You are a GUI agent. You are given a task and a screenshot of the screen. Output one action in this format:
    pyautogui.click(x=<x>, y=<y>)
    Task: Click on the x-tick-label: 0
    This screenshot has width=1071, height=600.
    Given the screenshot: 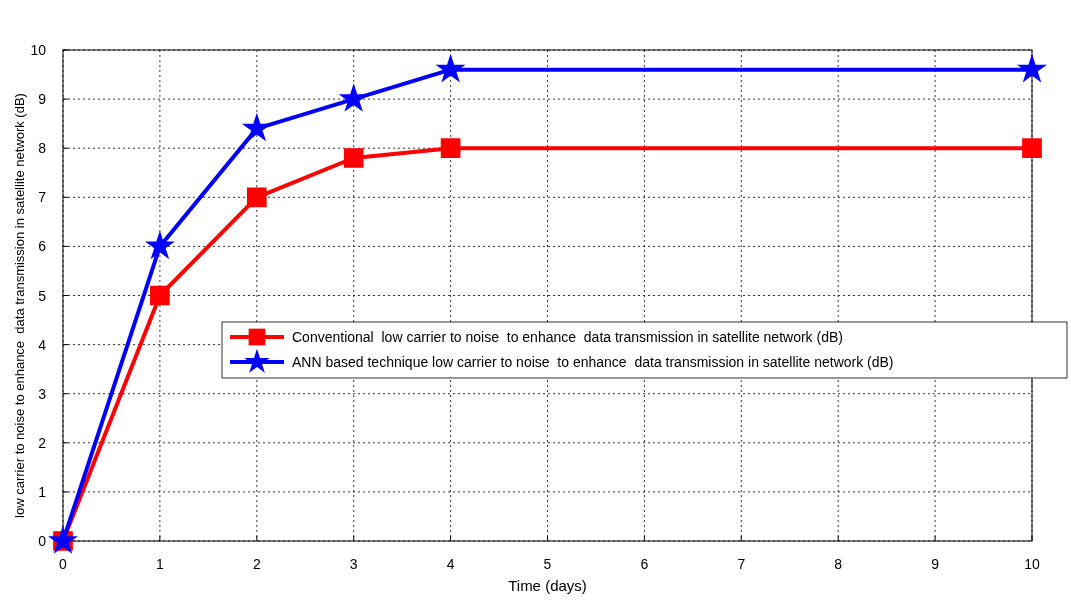 What is the action you would take?
    pyautogui.click(x=63, y=564)
    